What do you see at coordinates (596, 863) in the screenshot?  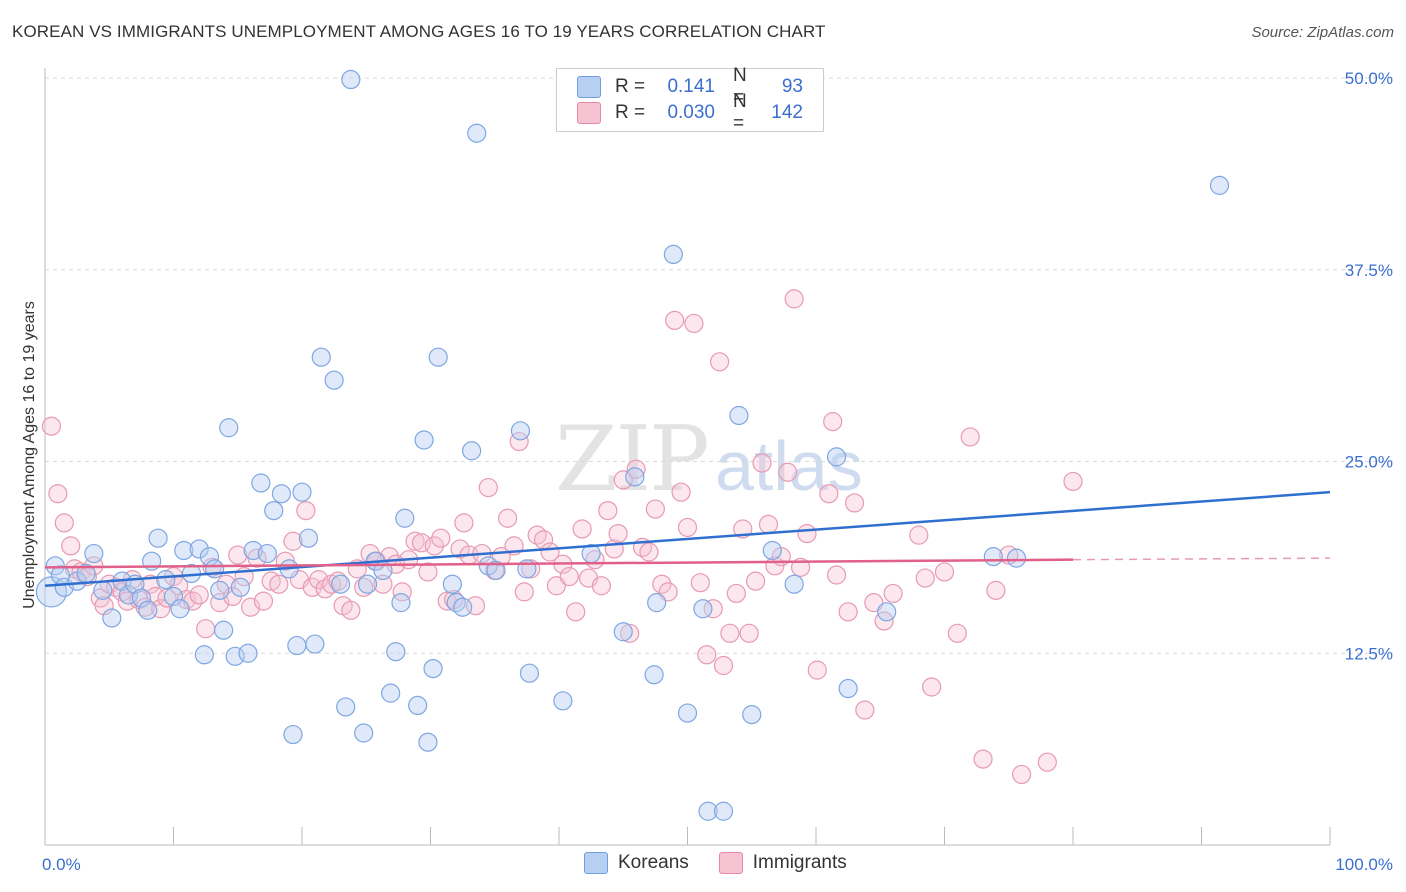 I see `series-swatch-koreans` at bounding box center [596, 863].